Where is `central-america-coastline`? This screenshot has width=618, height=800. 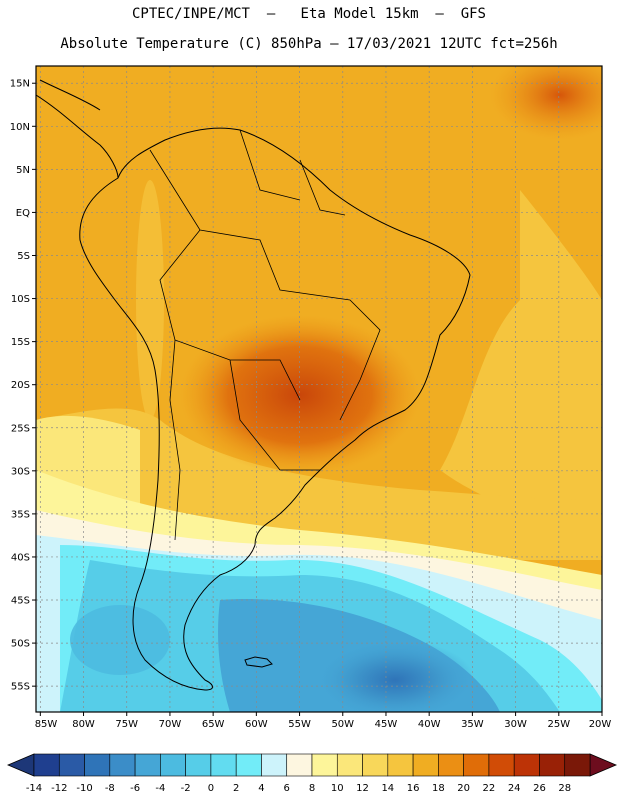 central-america-coastline is located at coordinates (77, 136).